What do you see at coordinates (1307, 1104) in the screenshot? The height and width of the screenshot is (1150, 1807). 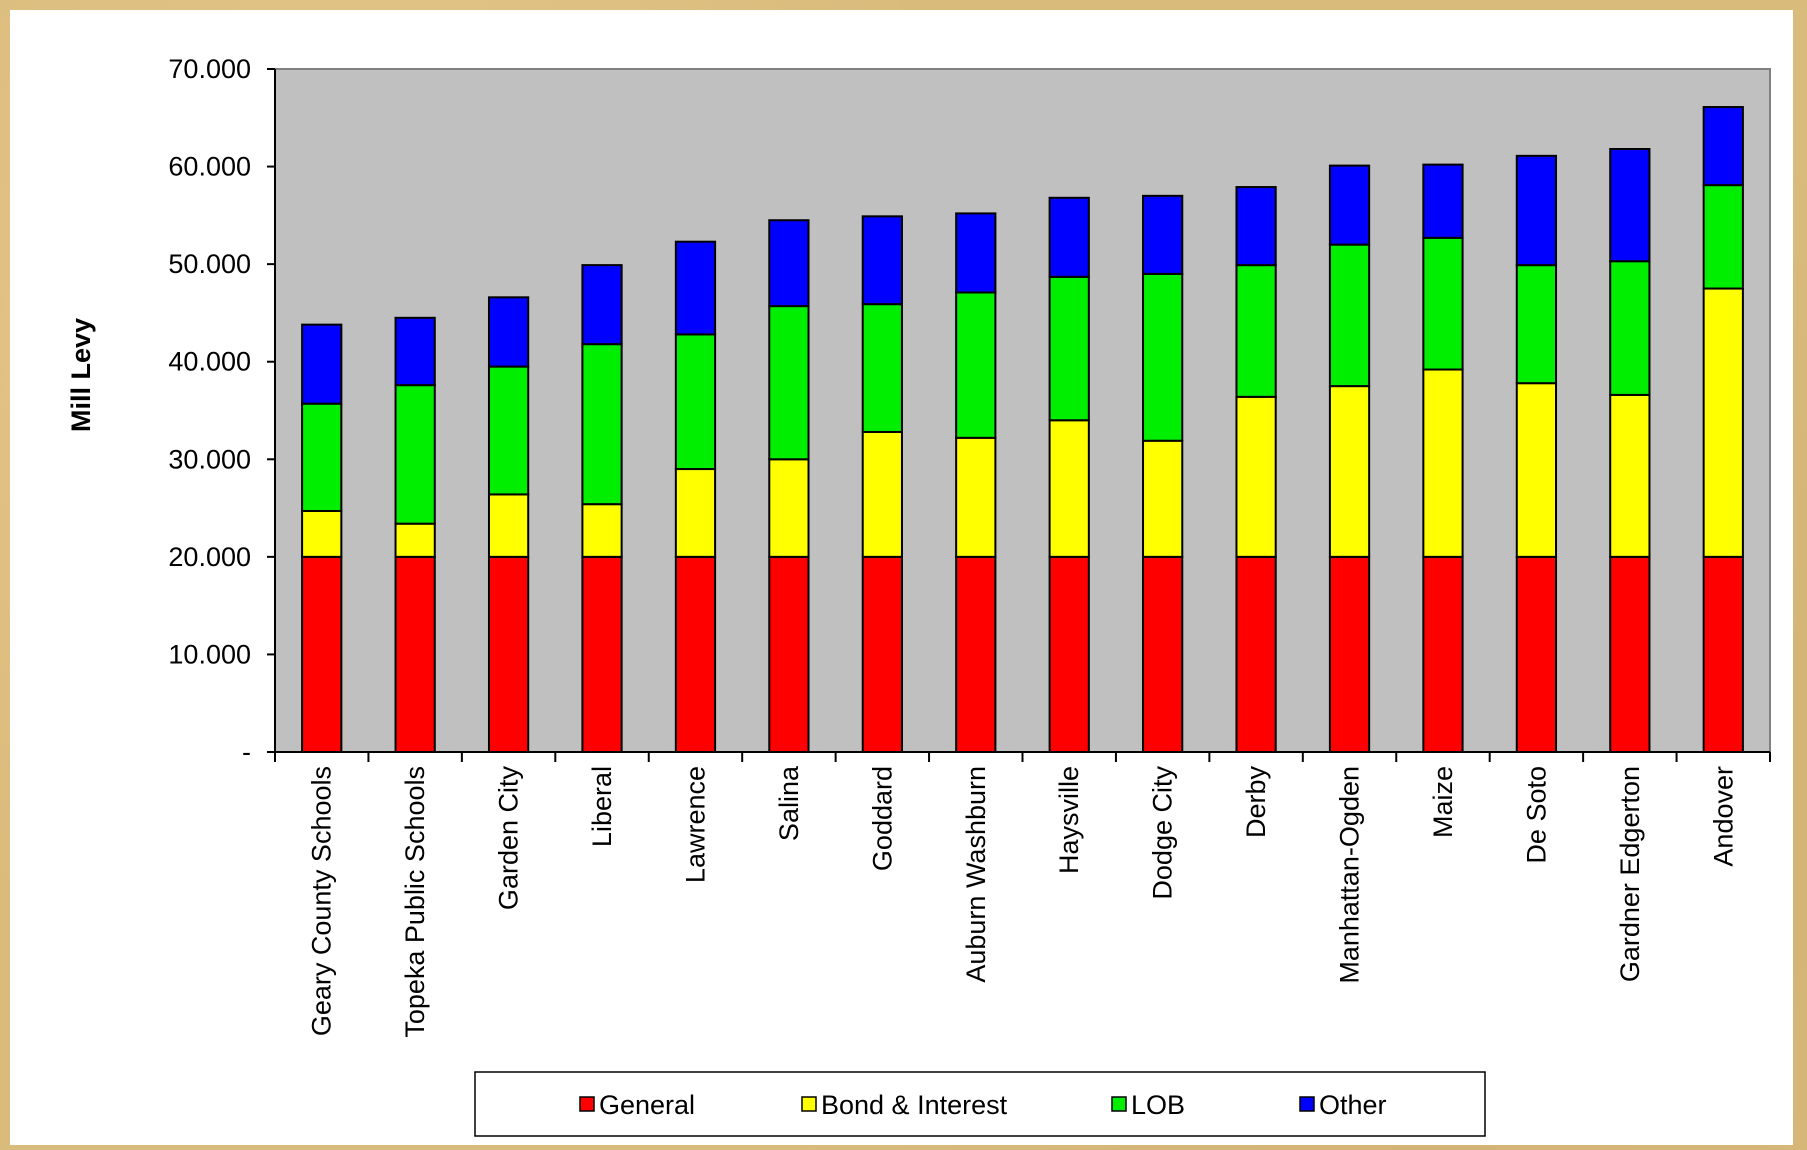 I see `legend-swatch-other` at bounding box center [1307, 1104].